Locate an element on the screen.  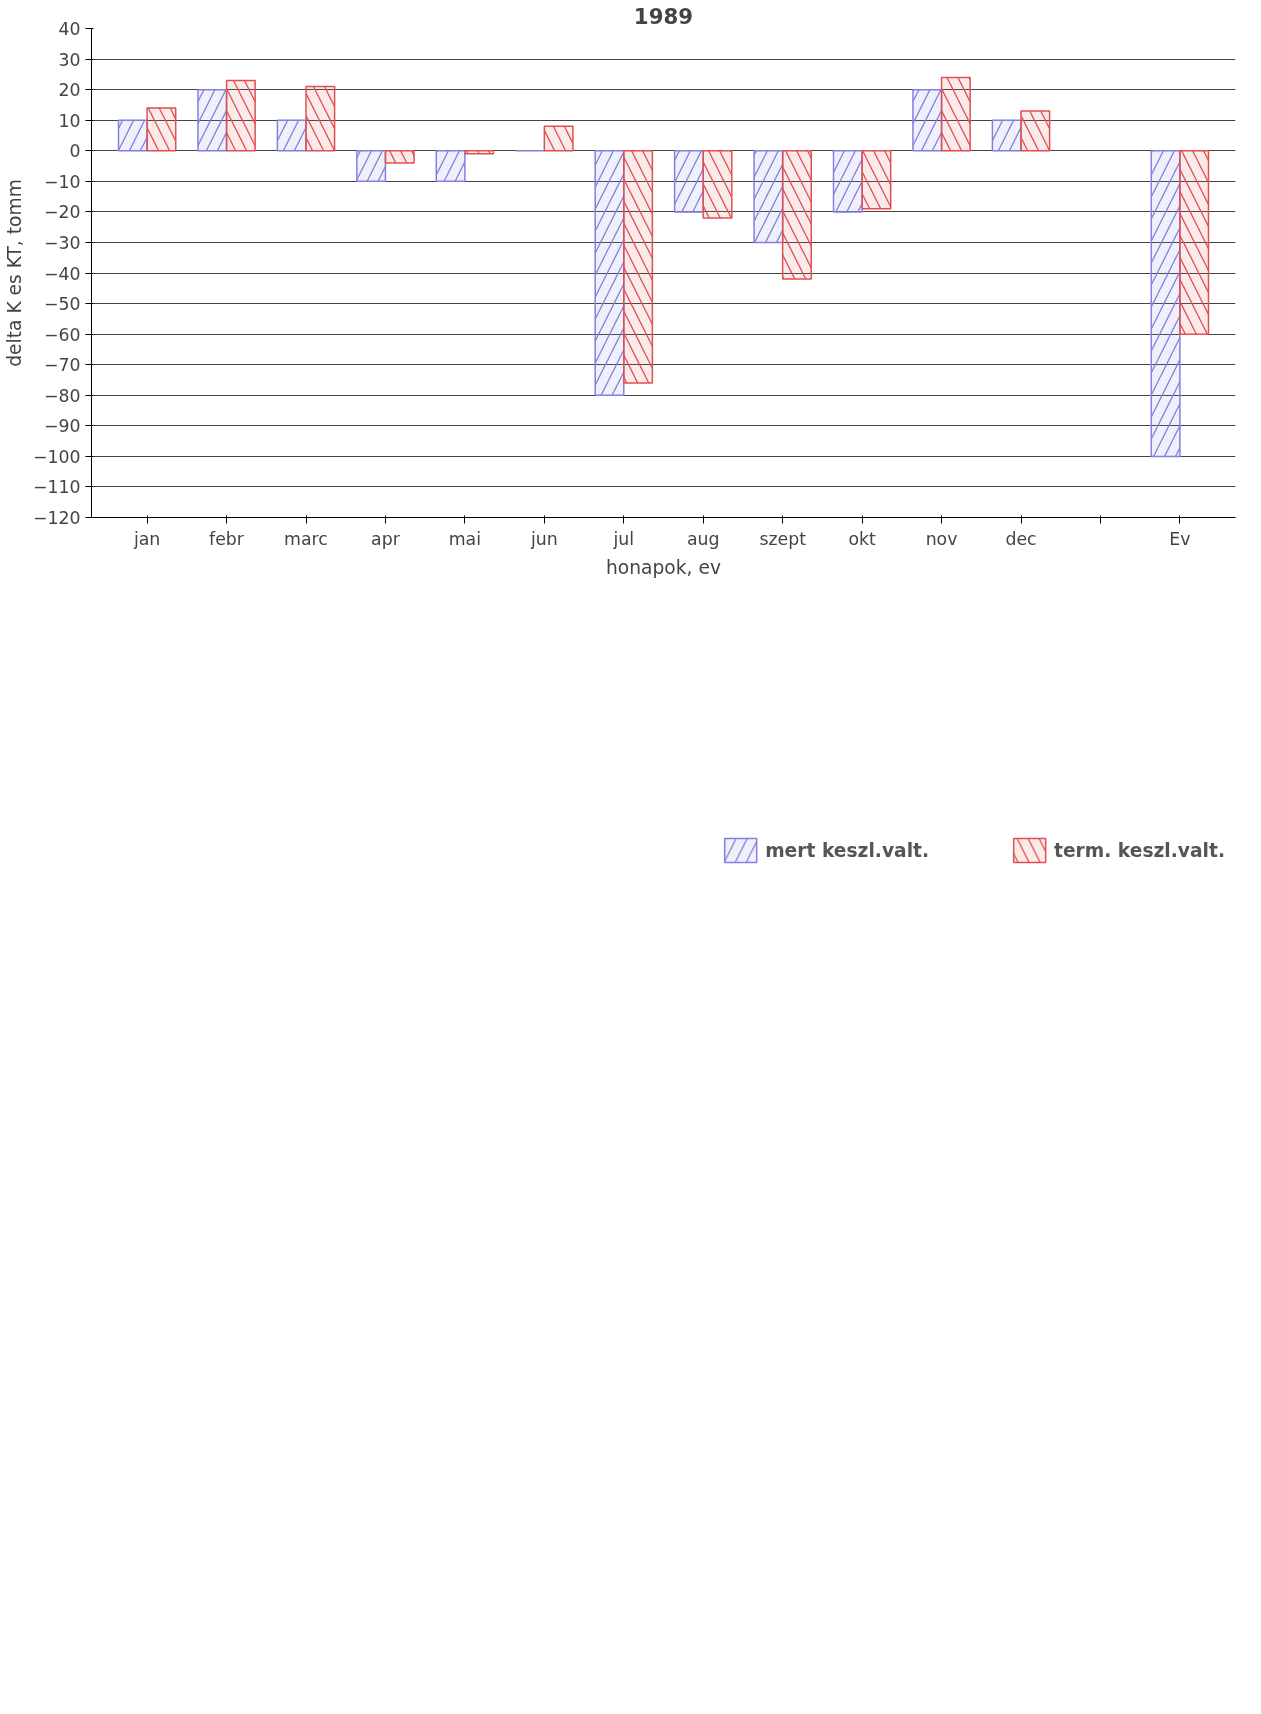
y-tick-label: 20 is located at coordinates (69, 90).